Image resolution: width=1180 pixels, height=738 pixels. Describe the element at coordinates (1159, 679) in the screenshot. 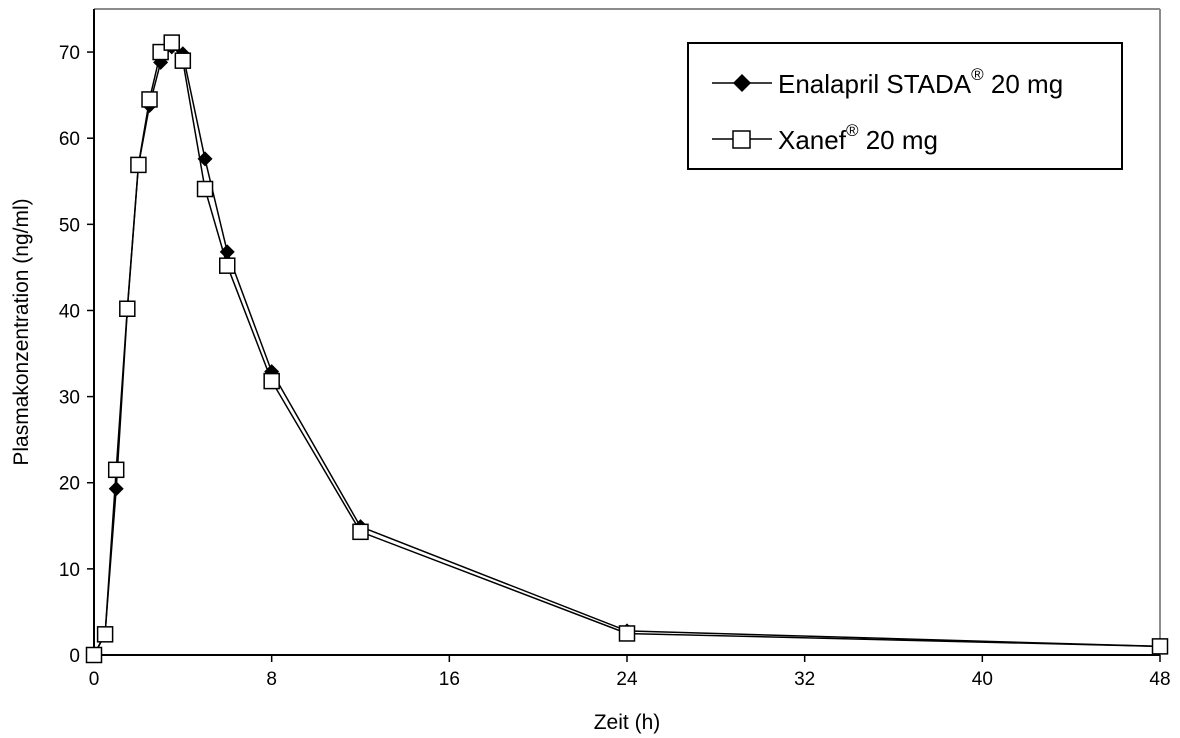

I see `x-tick-label: 48` at that location.